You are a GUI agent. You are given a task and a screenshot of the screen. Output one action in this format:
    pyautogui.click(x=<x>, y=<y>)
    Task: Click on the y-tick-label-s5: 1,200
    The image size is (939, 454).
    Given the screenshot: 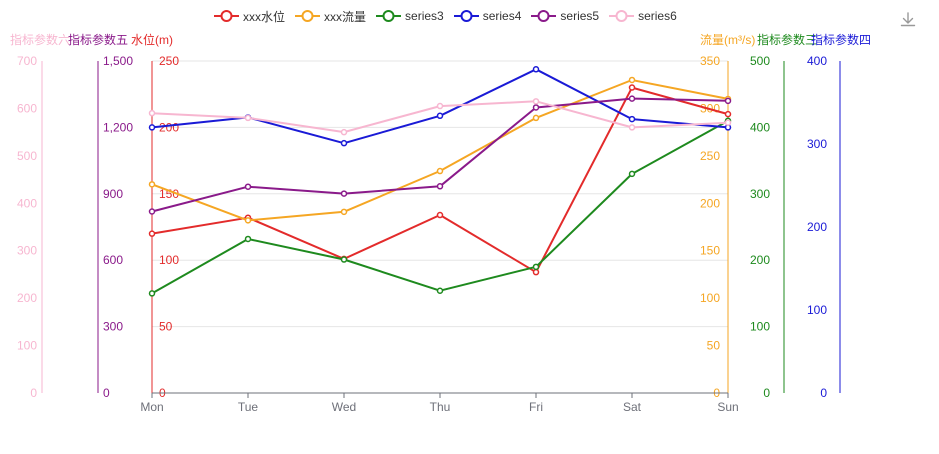 What is the action you would take?
    pyautogui.click(x=118, y=127)
    